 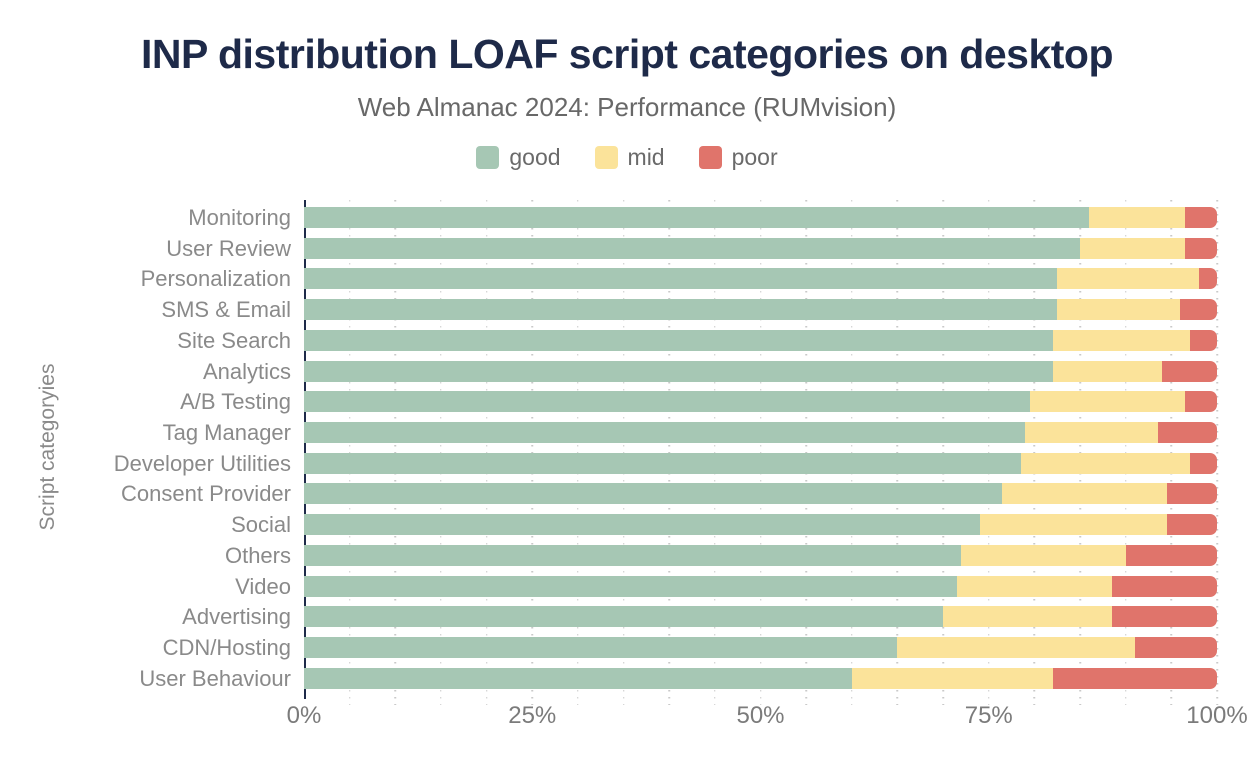 What do you see at coordinates (532, 715) in the screenshot?
I see `x-tick-label: 25%` at bounding box center [532, 715].